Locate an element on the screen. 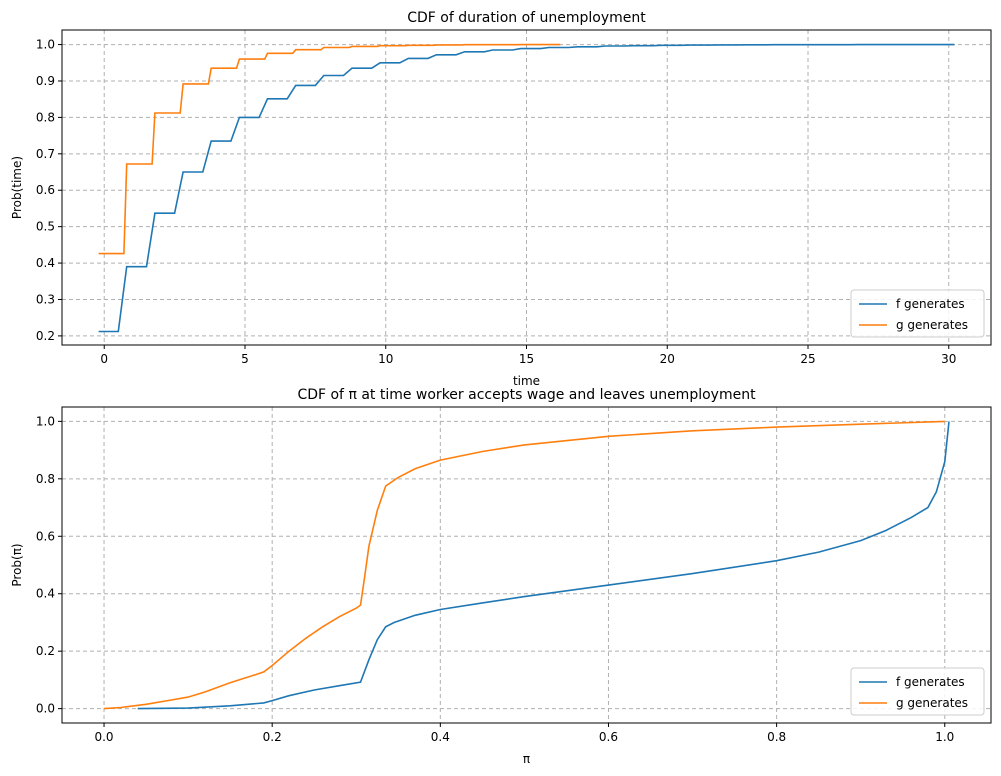  x-tick-label: 0.8 is located at coordinates (776, 737).